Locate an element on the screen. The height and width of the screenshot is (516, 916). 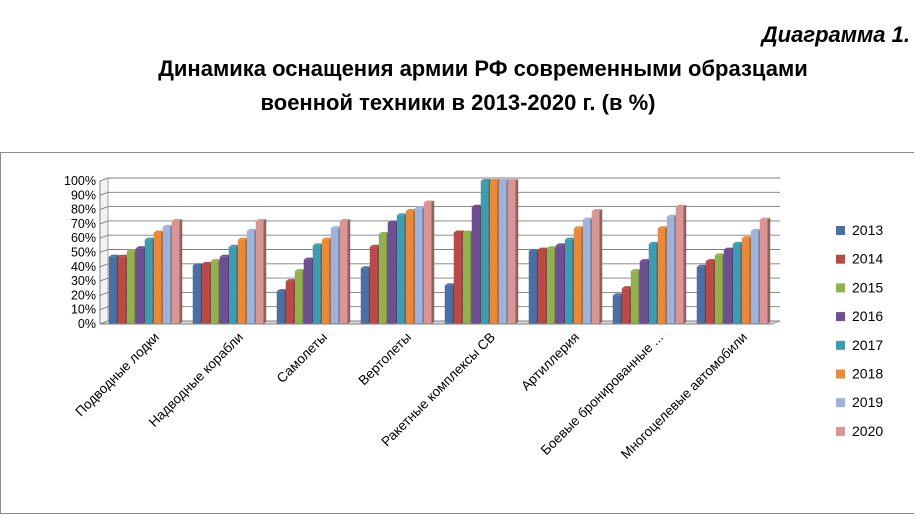
x-tick-label: Подводные лодки is located at coordinates (117, 375).